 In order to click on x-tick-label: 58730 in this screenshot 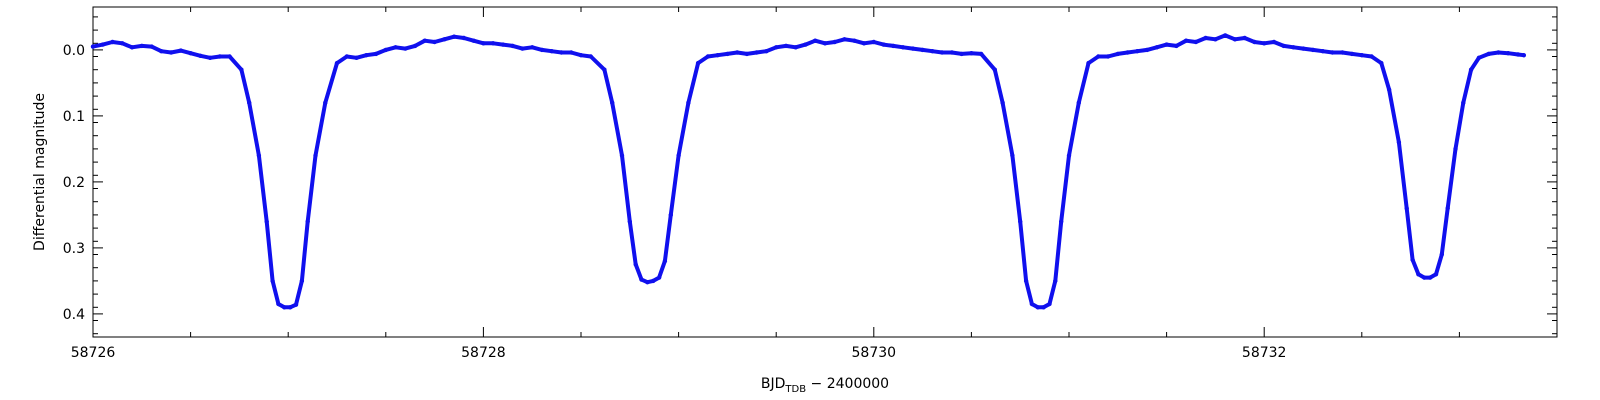, I will do `click(874, 353)`.